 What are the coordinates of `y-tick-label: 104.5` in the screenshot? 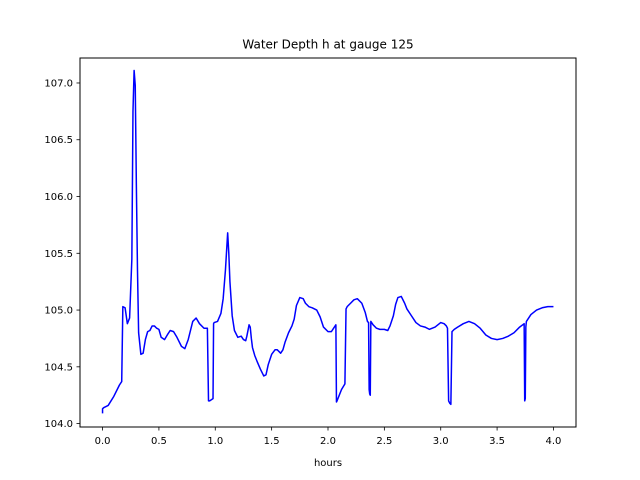 It's located at (58, 367).